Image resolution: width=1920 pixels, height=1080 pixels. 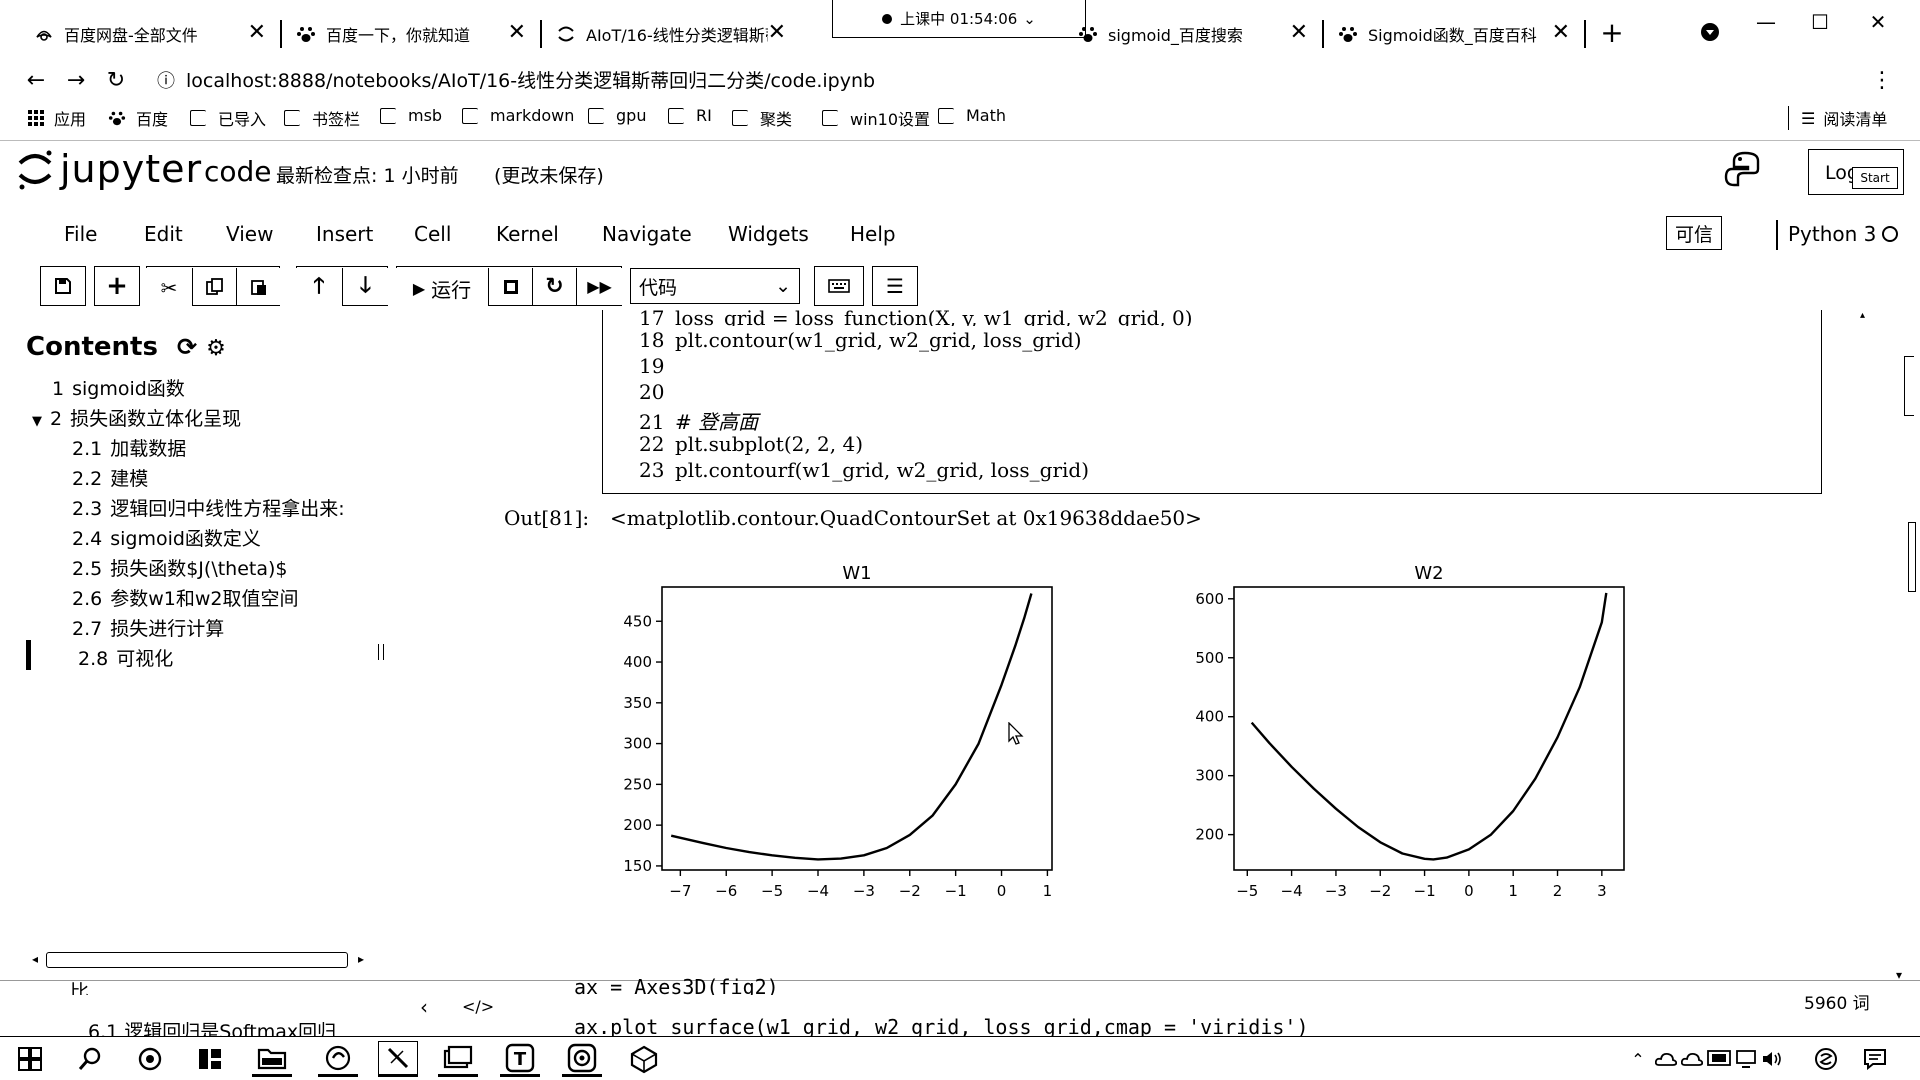 I want to click on refresh-icon: ⟳, so click(x=187, y=347).